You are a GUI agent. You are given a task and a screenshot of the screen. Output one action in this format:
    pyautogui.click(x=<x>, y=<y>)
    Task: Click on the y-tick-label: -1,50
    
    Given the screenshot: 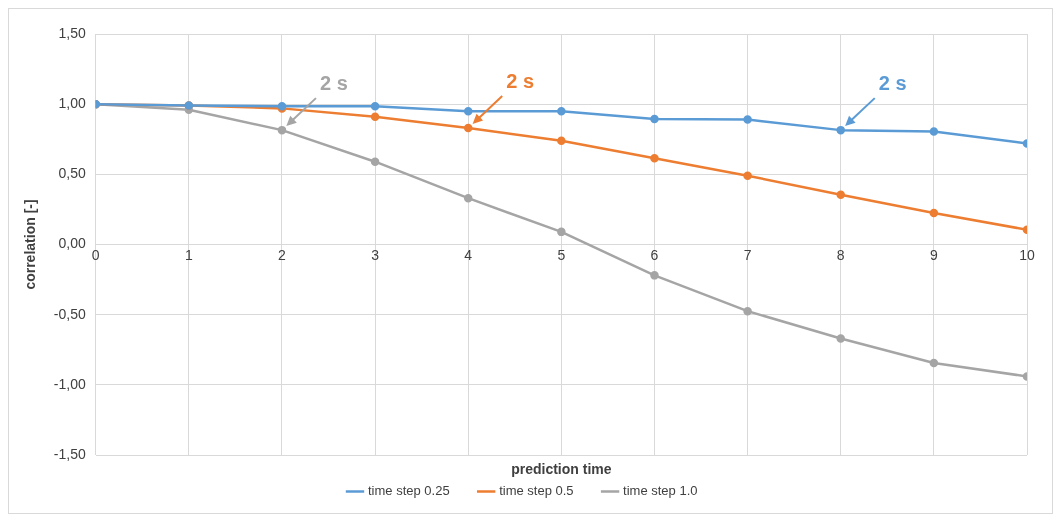 What is the action you would take?
    pyautogui.click(x=69, y=453)
    